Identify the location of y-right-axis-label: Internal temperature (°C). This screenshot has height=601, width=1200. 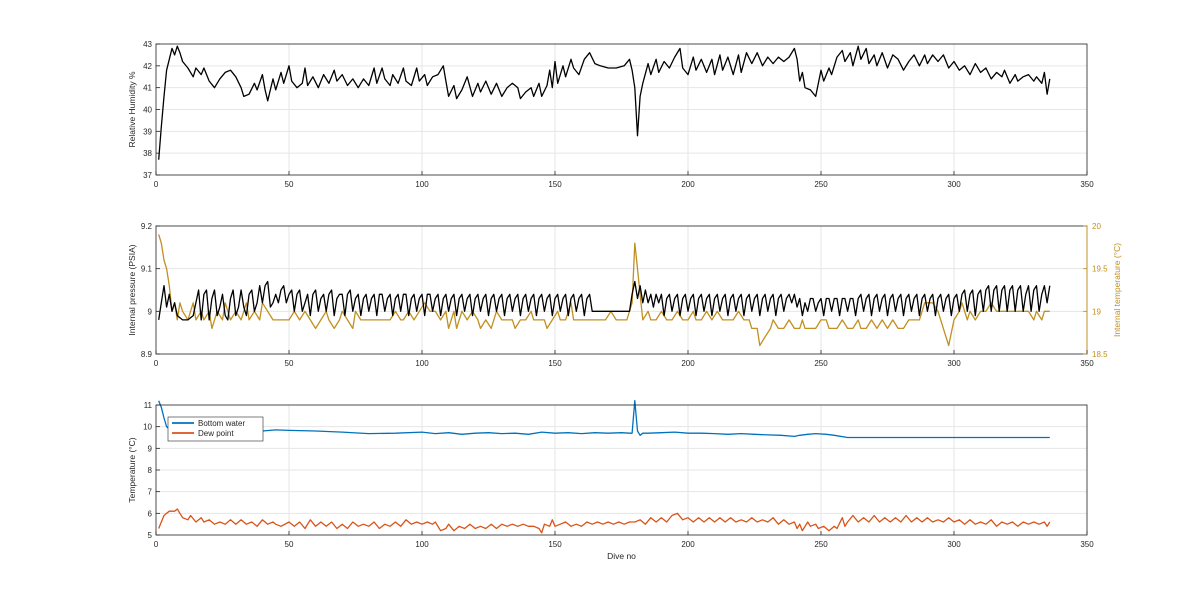
(1117, 290).